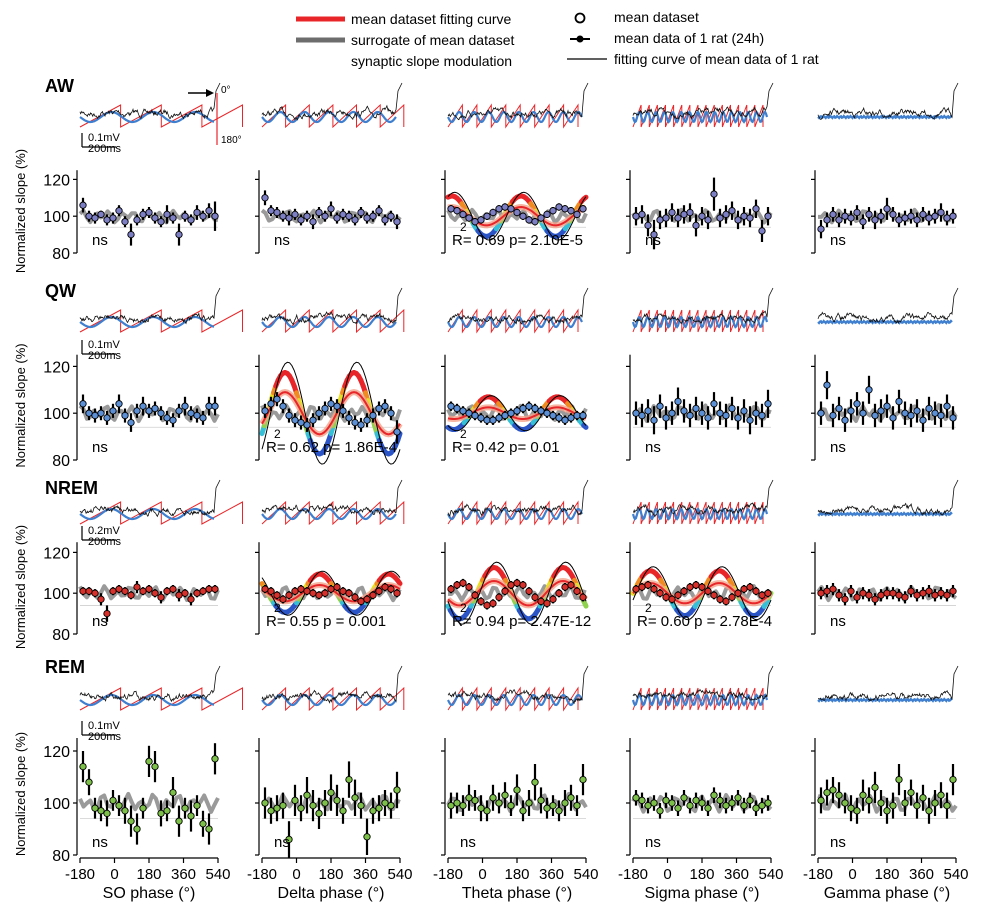 Image resolution: width=1006 pixels, height=909 pixels. I want to click on one-rat-fit-curve, so click(517, 413).